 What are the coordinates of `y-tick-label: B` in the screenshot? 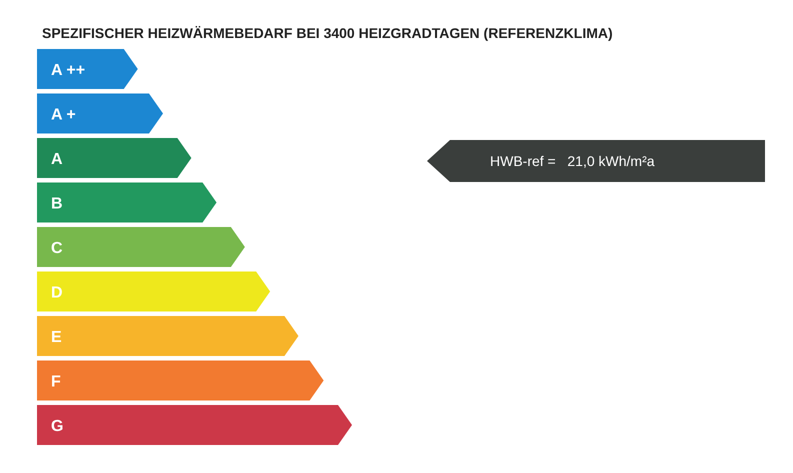 It's located at (57, 204).